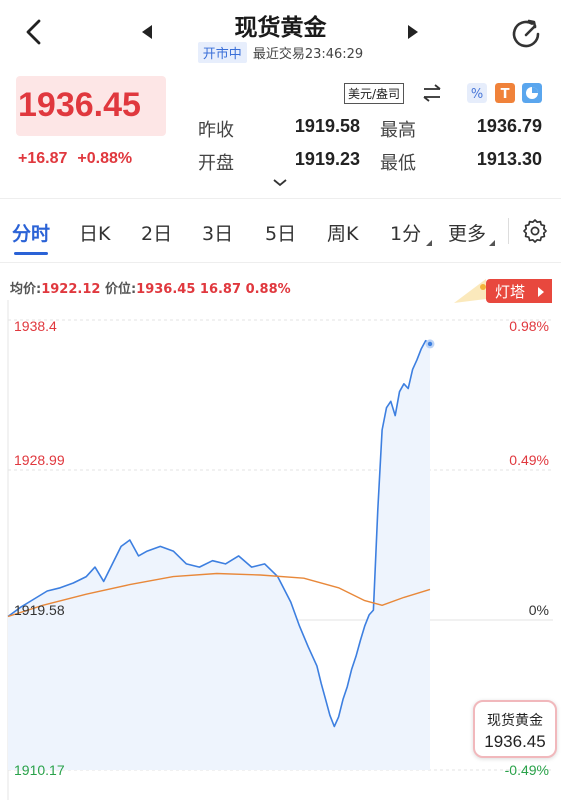  I want to click on avg-price-value: 1922.12, so click(71, 289).